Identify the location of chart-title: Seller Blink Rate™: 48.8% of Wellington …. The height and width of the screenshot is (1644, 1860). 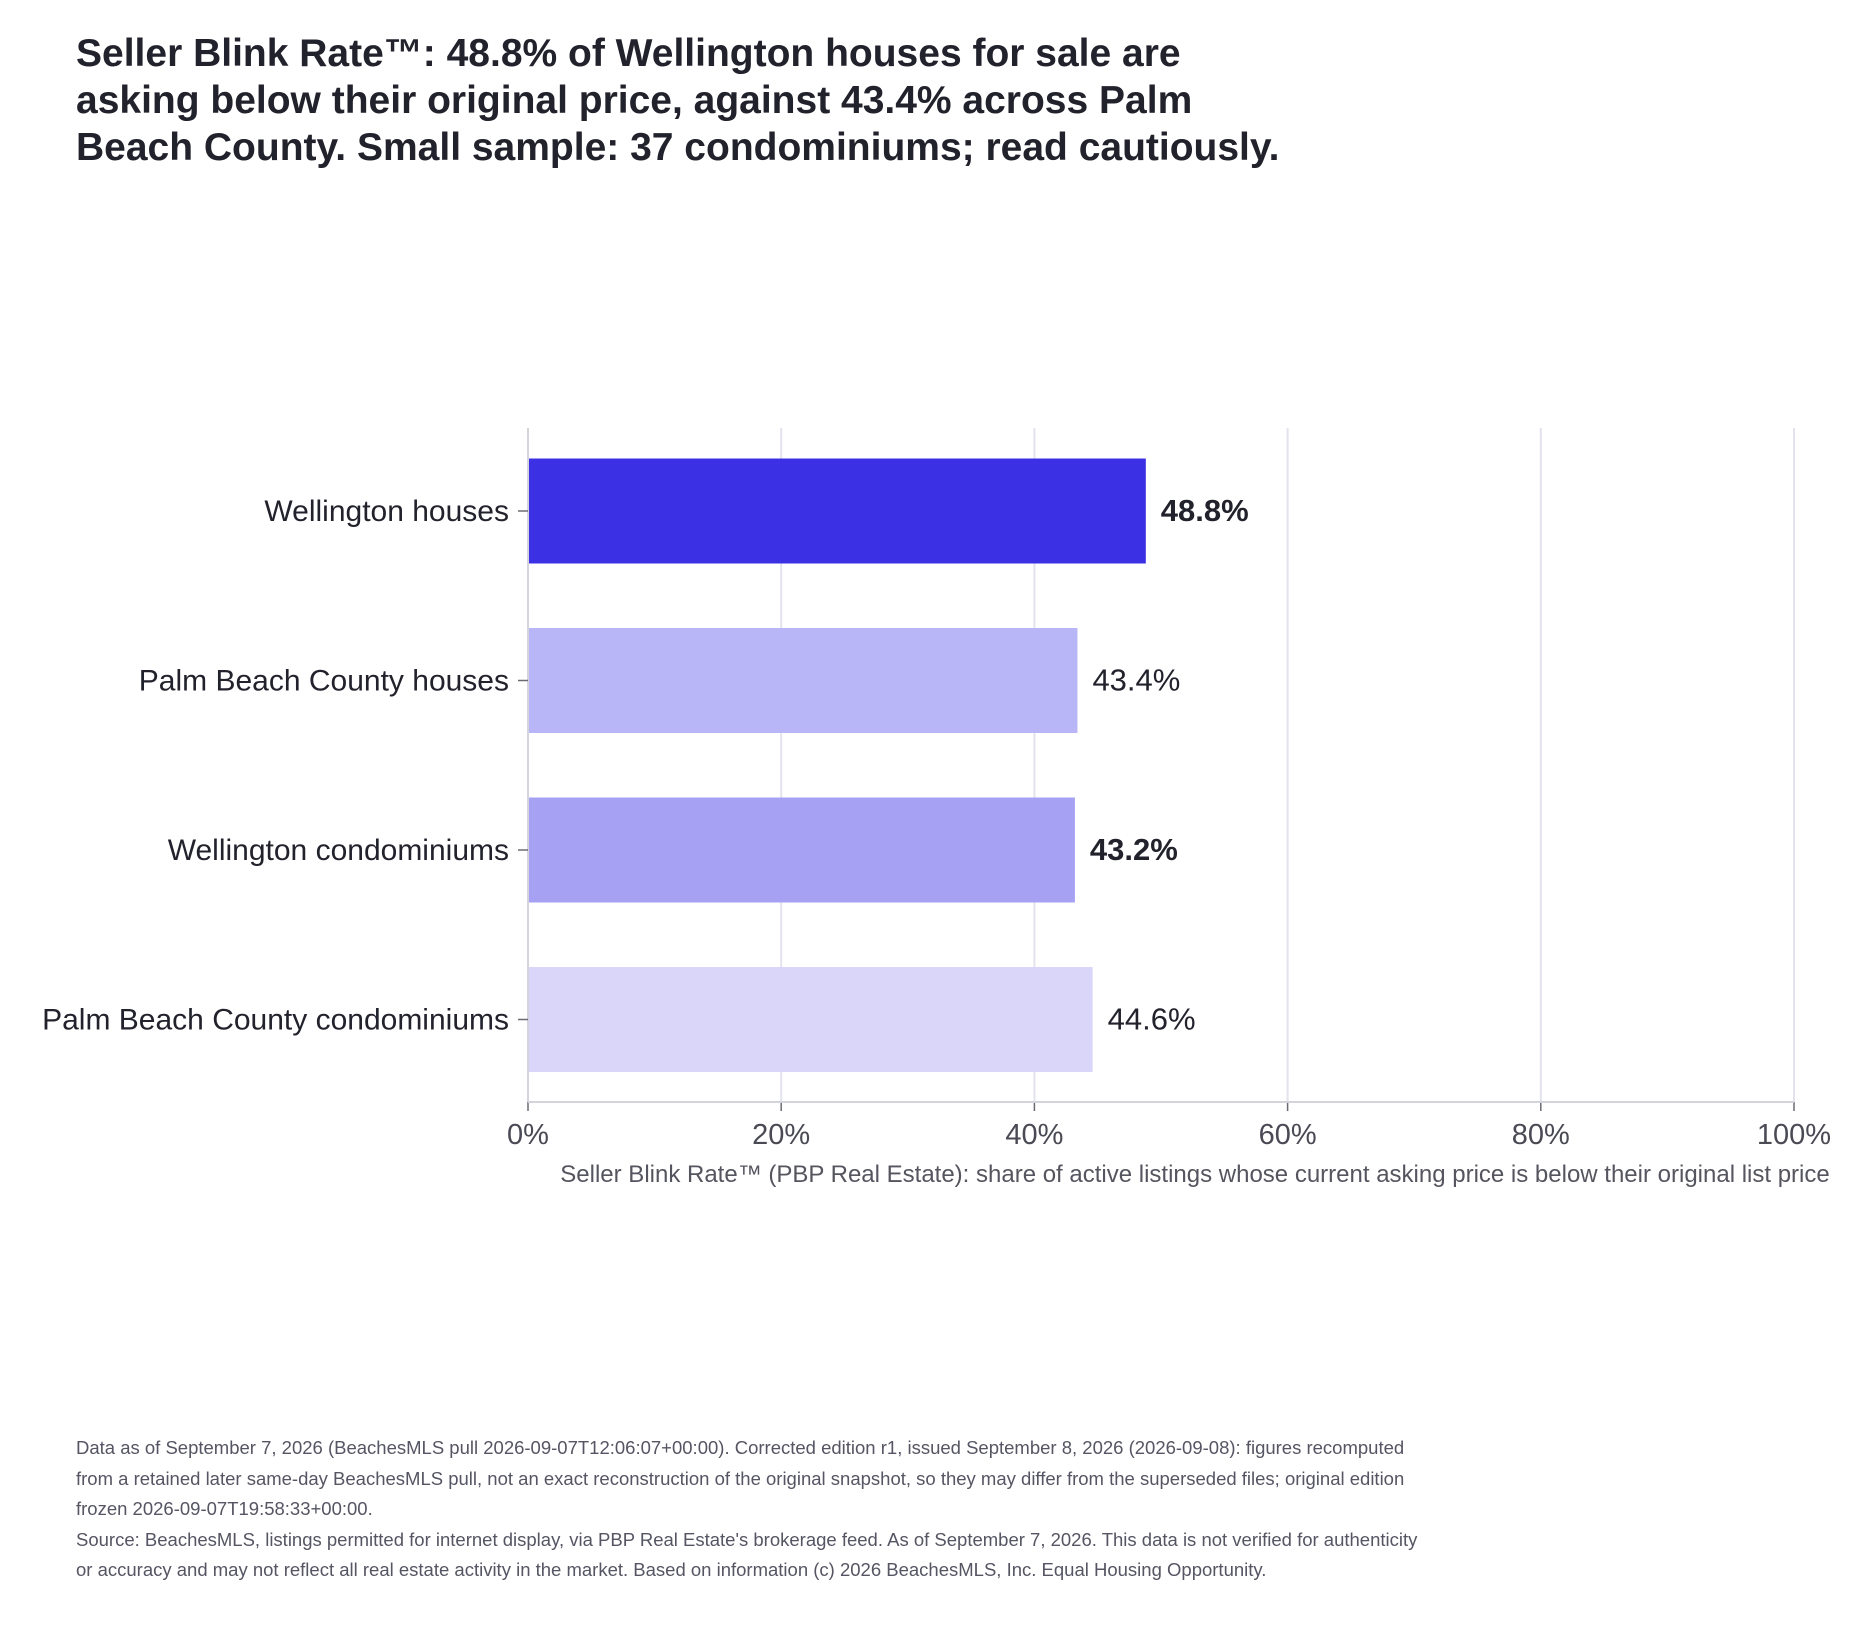
(678, 100).